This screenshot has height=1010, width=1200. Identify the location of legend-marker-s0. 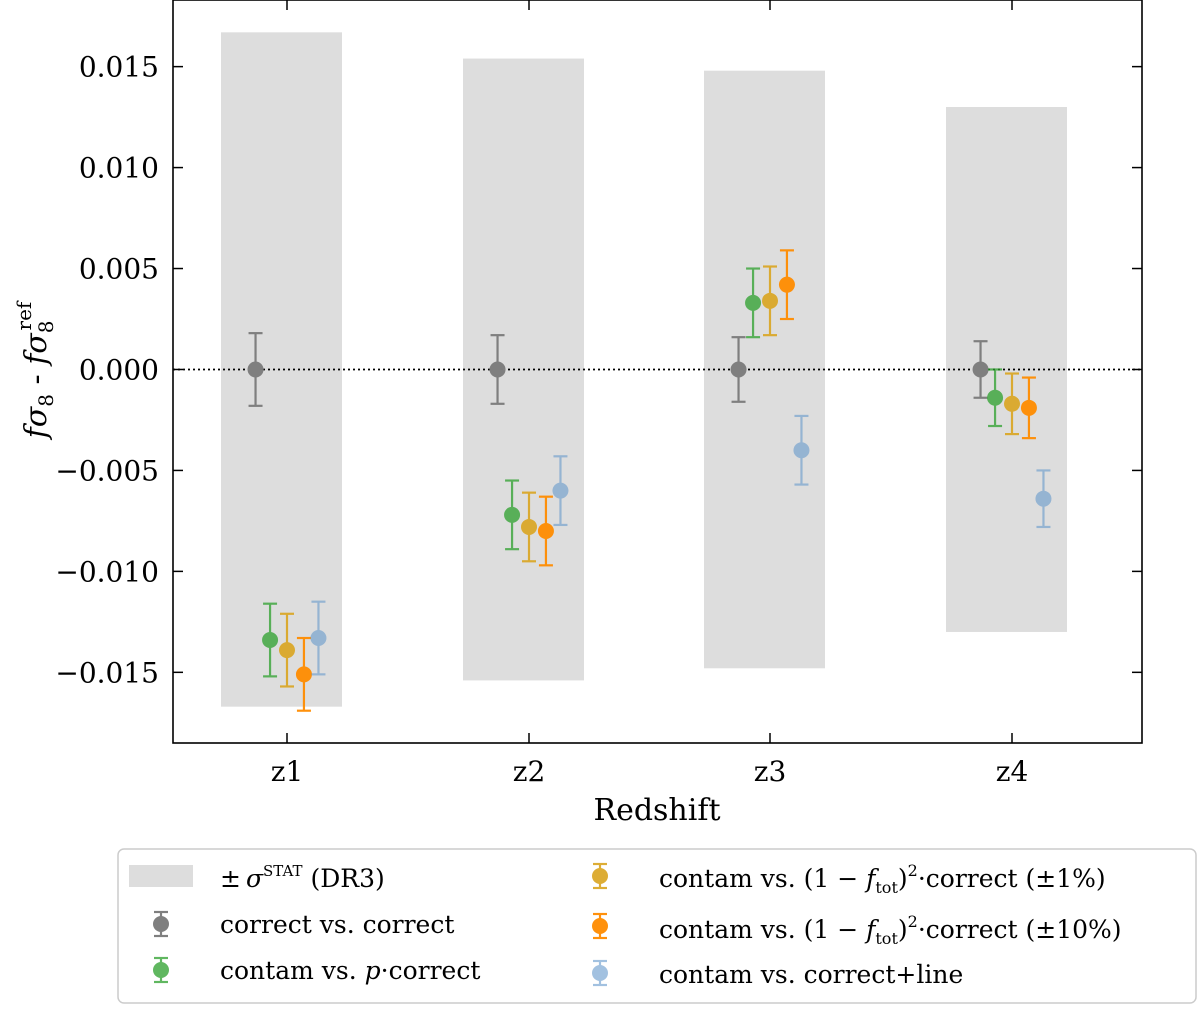
(161, 924).